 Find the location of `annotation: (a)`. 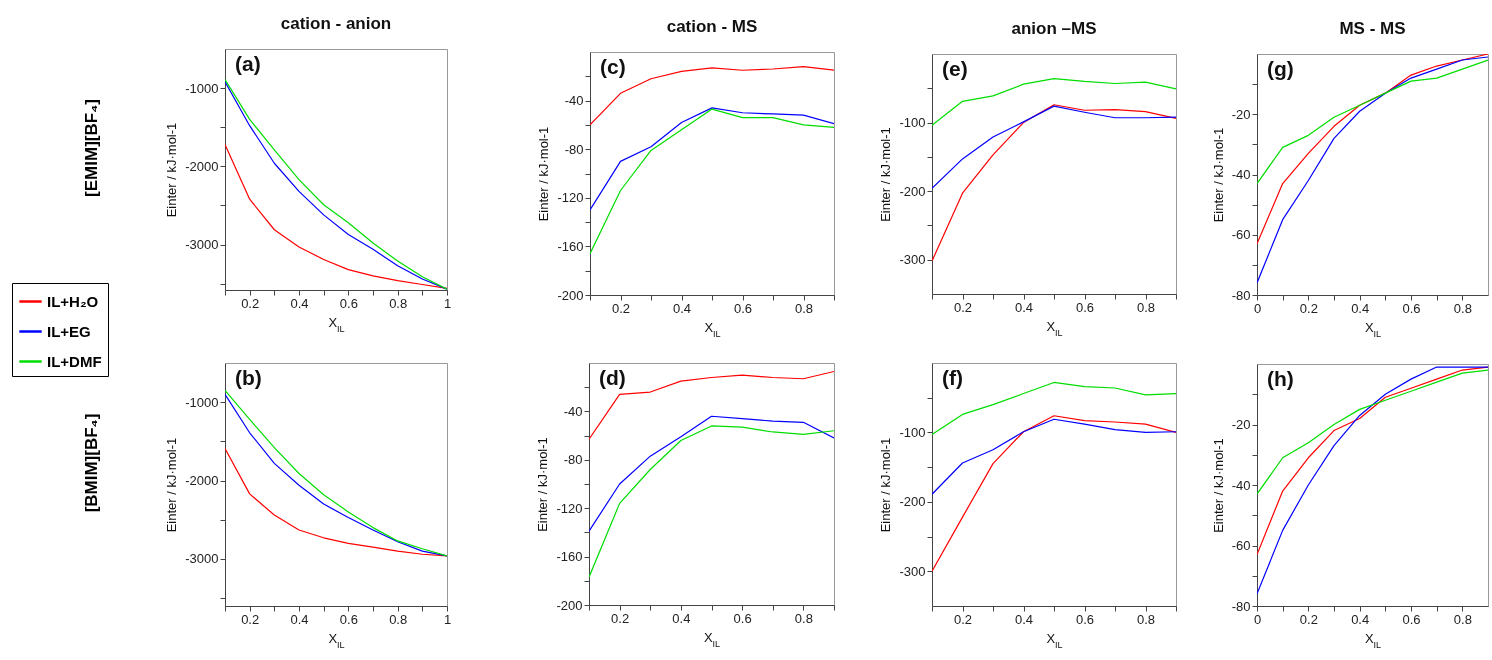

annotation: (a) is located at coordinates (248, 63).